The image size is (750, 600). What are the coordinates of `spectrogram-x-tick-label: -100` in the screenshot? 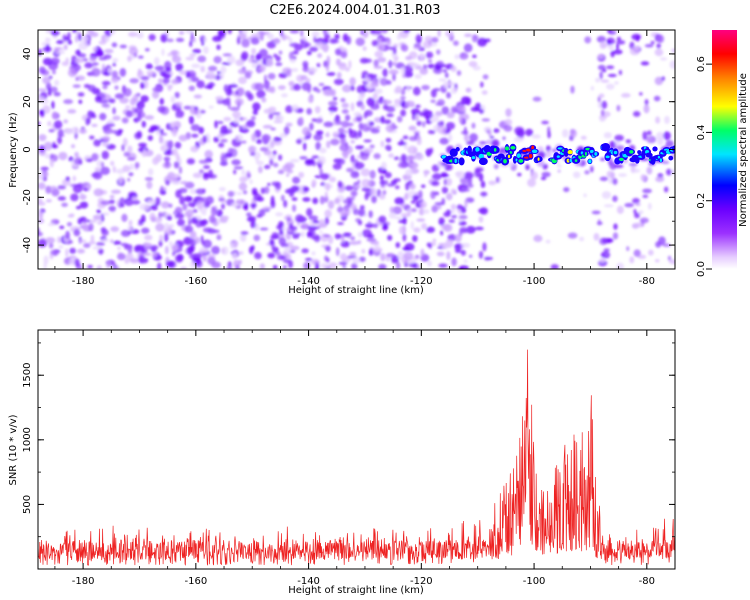 It's located at (534, 281).